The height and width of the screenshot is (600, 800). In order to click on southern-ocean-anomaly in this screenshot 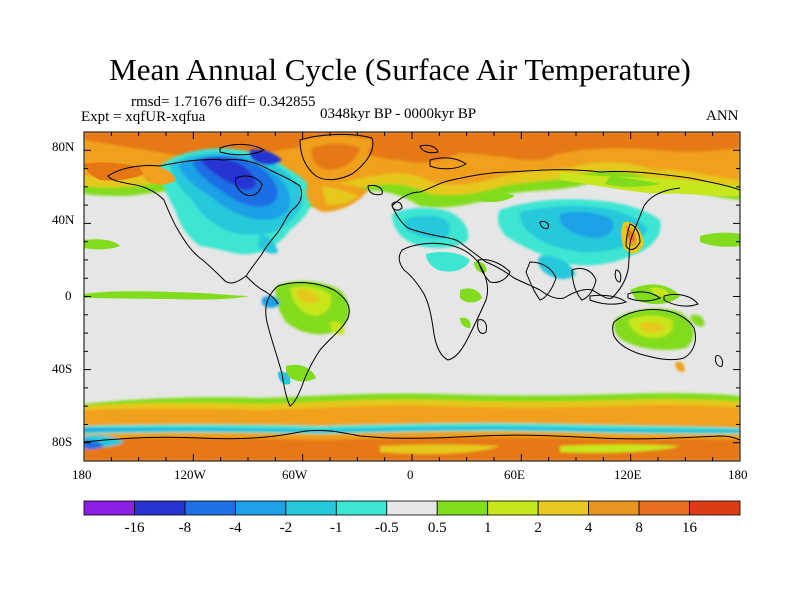, I will do `click(412, 427)`.